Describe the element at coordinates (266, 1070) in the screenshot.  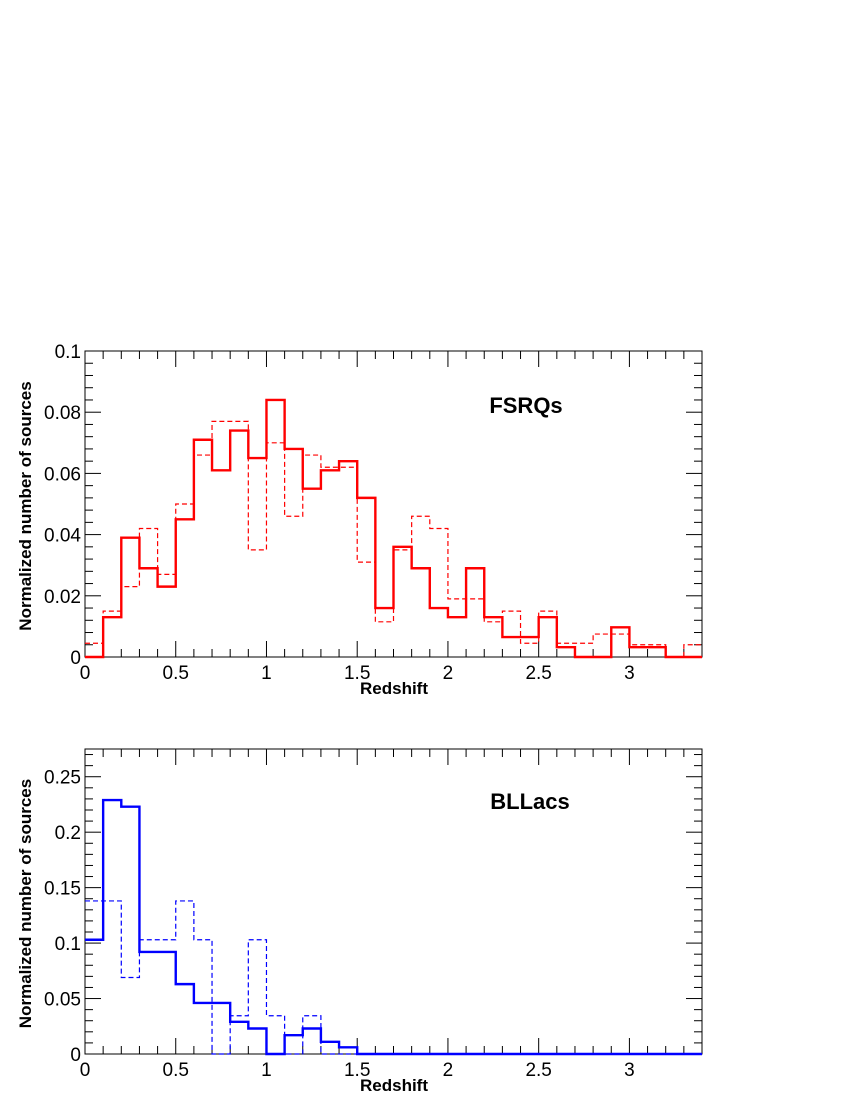
I see `bllac-x-tick-label: 1` at that location.